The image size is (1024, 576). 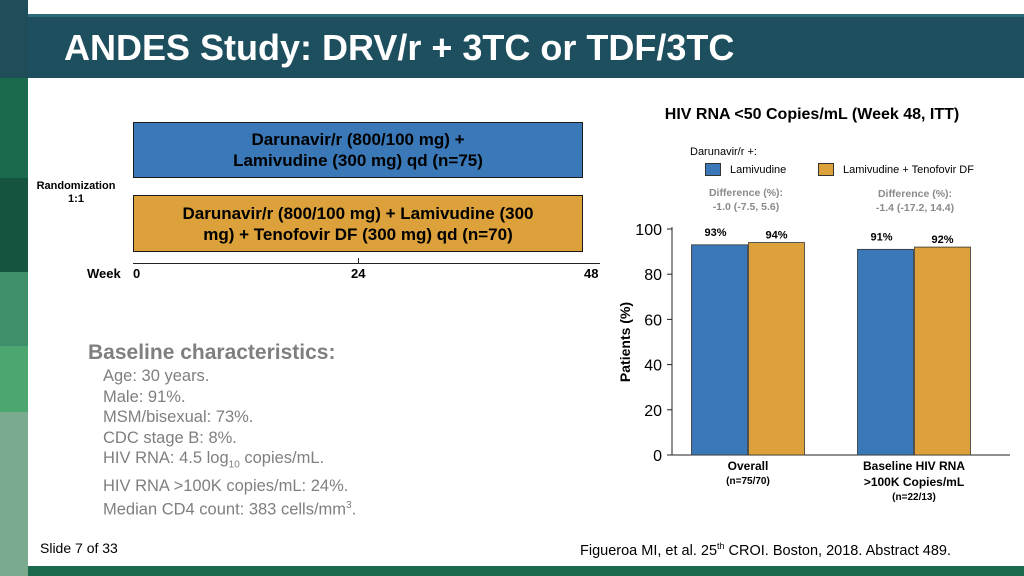 I want to click on legend-label: Lamivudine + Tenofovir DF, so click(x=908, y=169).